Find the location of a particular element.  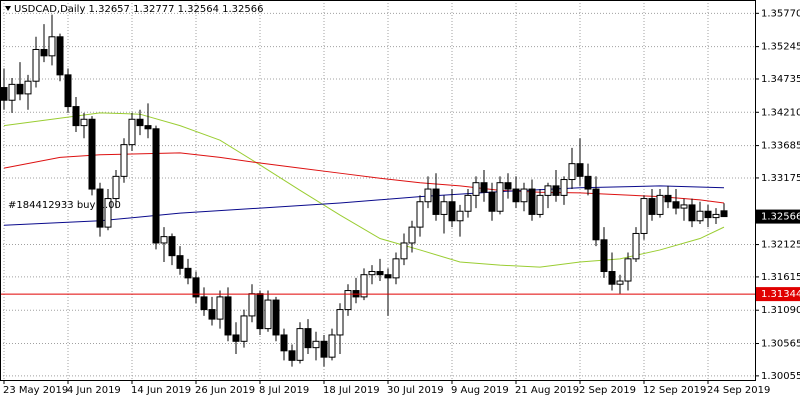

x-tick-label: 4 Jun 2019 is located at coordinates (94, 390).